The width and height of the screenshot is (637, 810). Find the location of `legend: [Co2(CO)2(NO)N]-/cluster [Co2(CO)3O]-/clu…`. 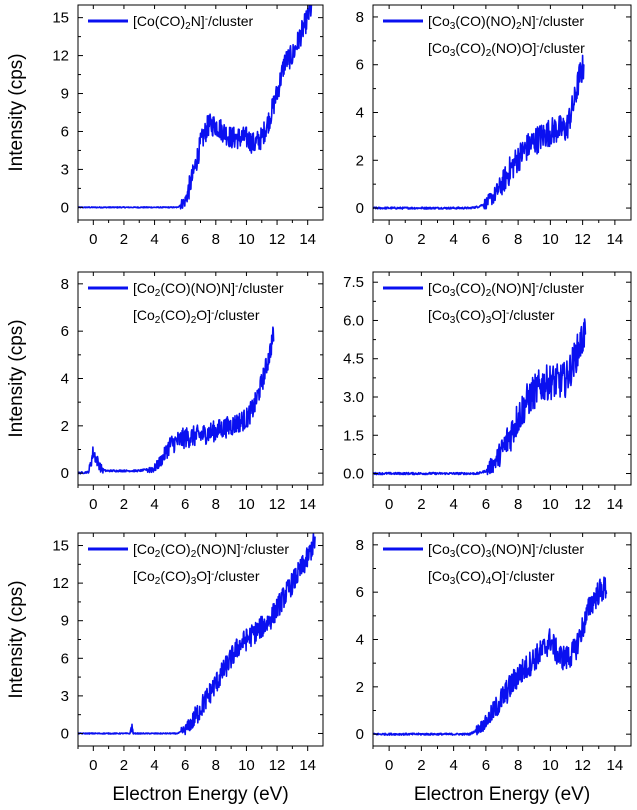

legend: [Co2(CO)2(NO)N]-/cluster [Co2(CO)3O]-/clu… is located at coordinates (188, 564).